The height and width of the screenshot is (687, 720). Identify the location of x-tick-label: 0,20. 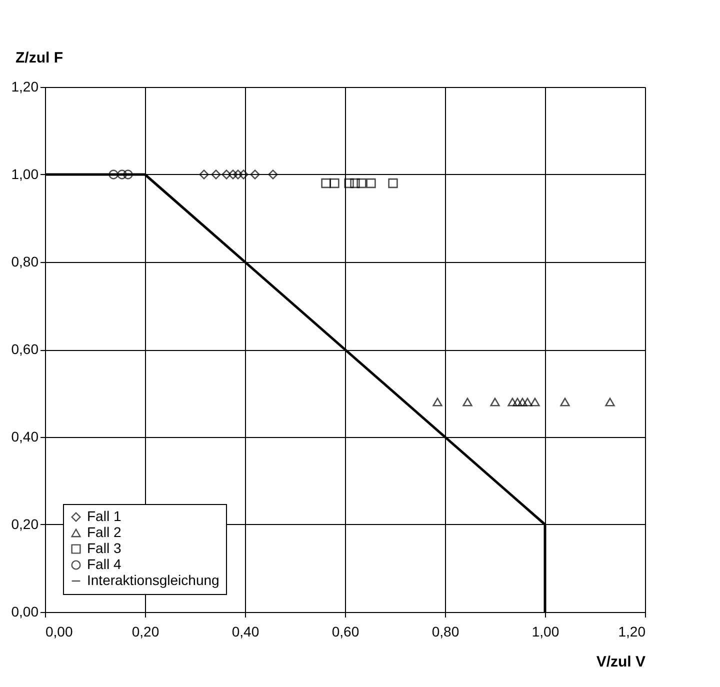
(146, 632).